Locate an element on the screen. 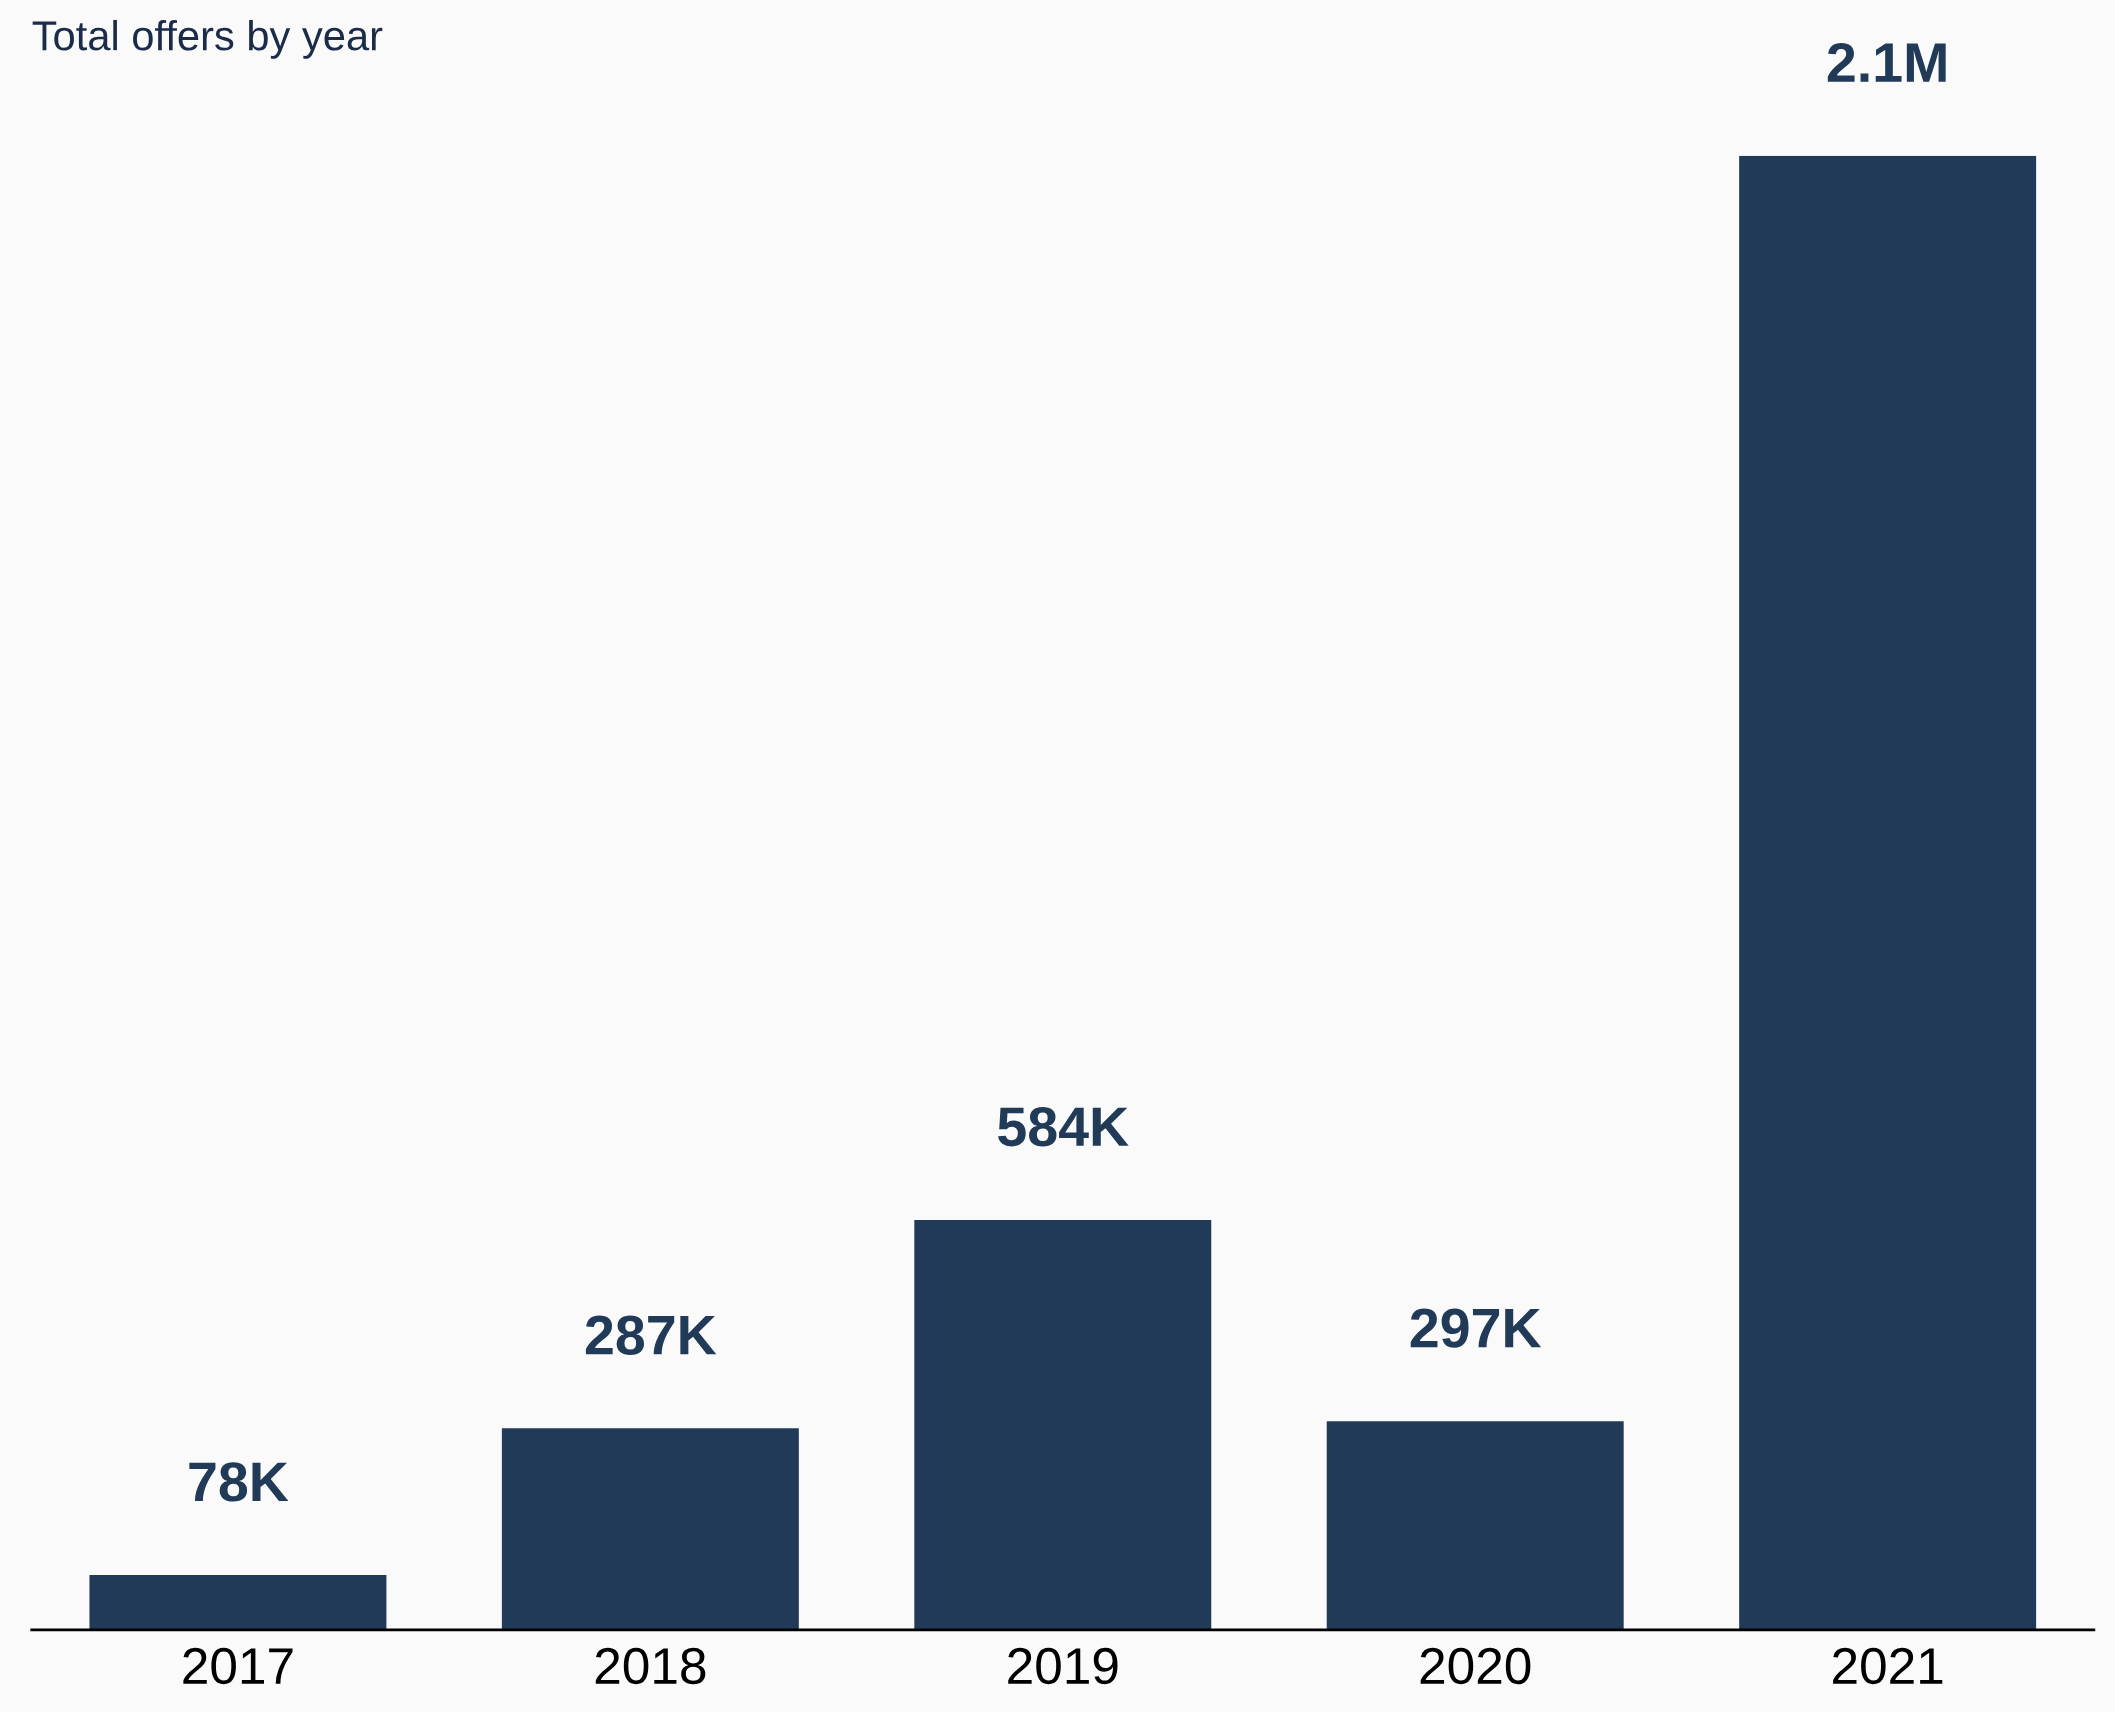  data-label: 287K is located at coordinates (651, 1335).